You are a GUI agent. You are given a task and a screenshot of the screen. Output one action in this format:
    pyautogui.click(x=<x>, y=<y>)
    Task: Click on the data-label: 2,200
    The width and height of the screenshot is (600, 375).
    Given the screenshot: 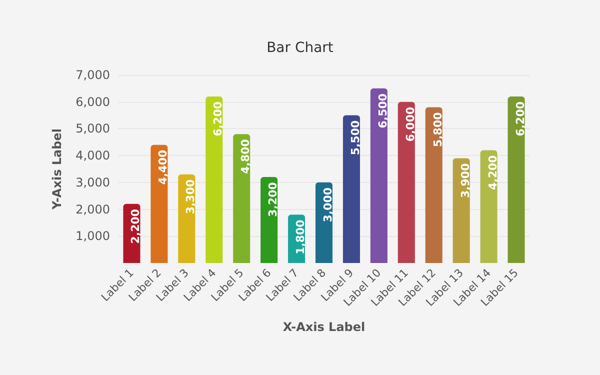 What is the action you would take?
    pyautogui.click(x=135, y=226)
    